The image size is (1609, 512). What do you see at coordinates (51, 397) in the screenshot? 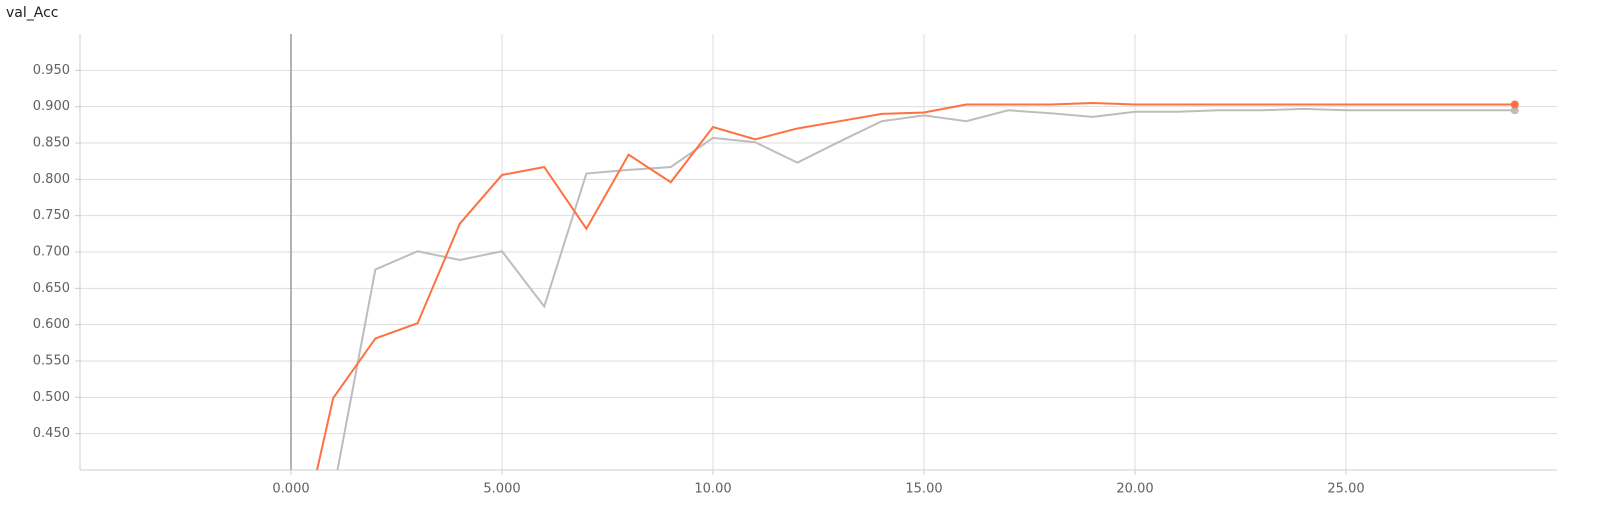
I see `y-tick-label: 0.500` at bounding box center [51, 397].